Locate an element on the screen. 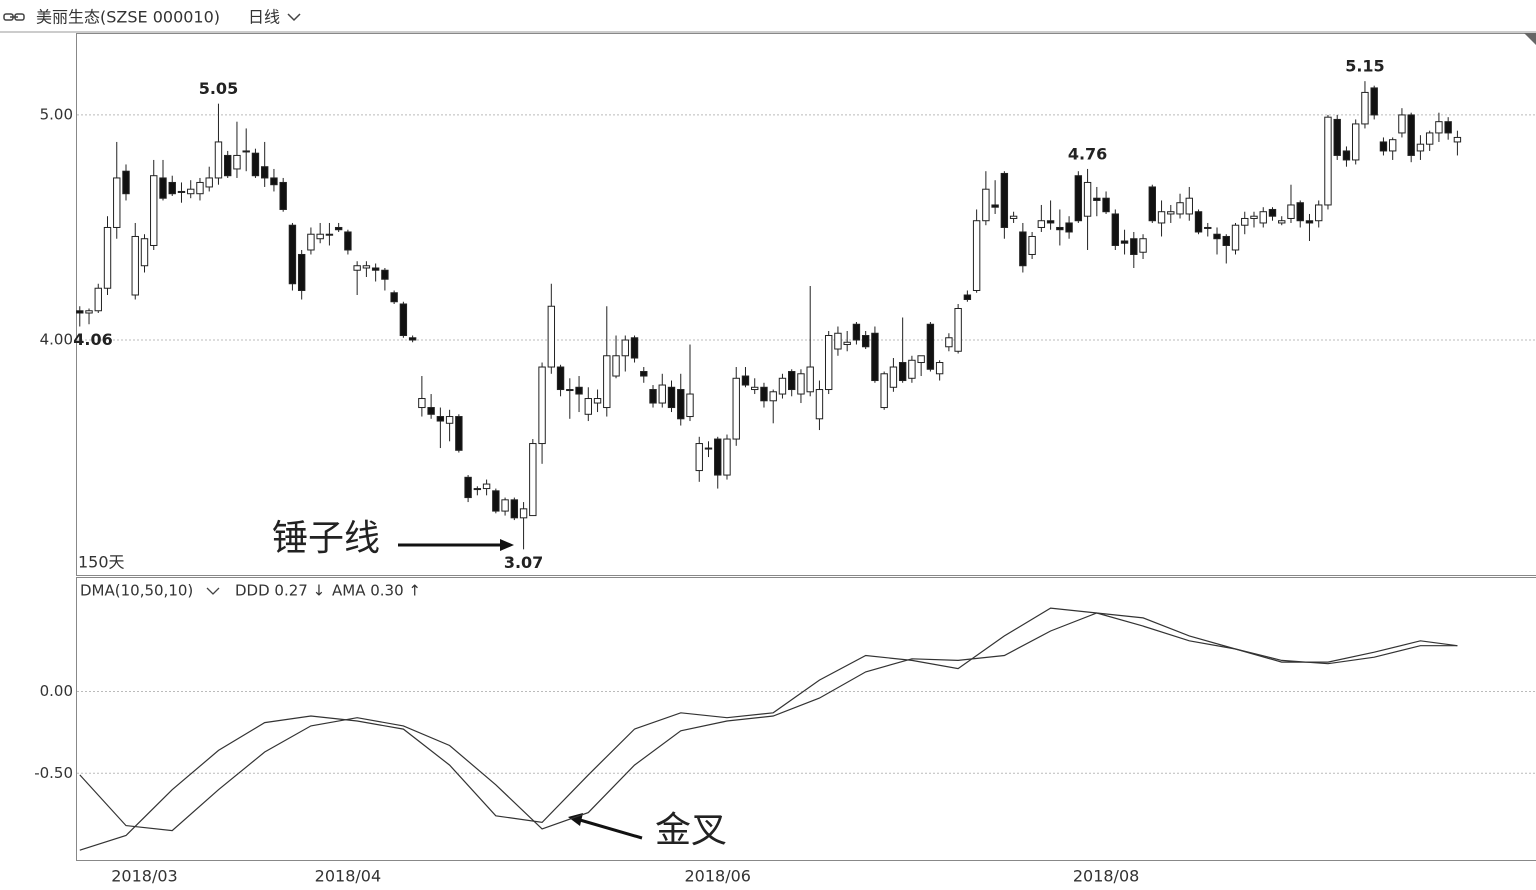  price-annotation: 3.07 is located at coordinates (523, 562).